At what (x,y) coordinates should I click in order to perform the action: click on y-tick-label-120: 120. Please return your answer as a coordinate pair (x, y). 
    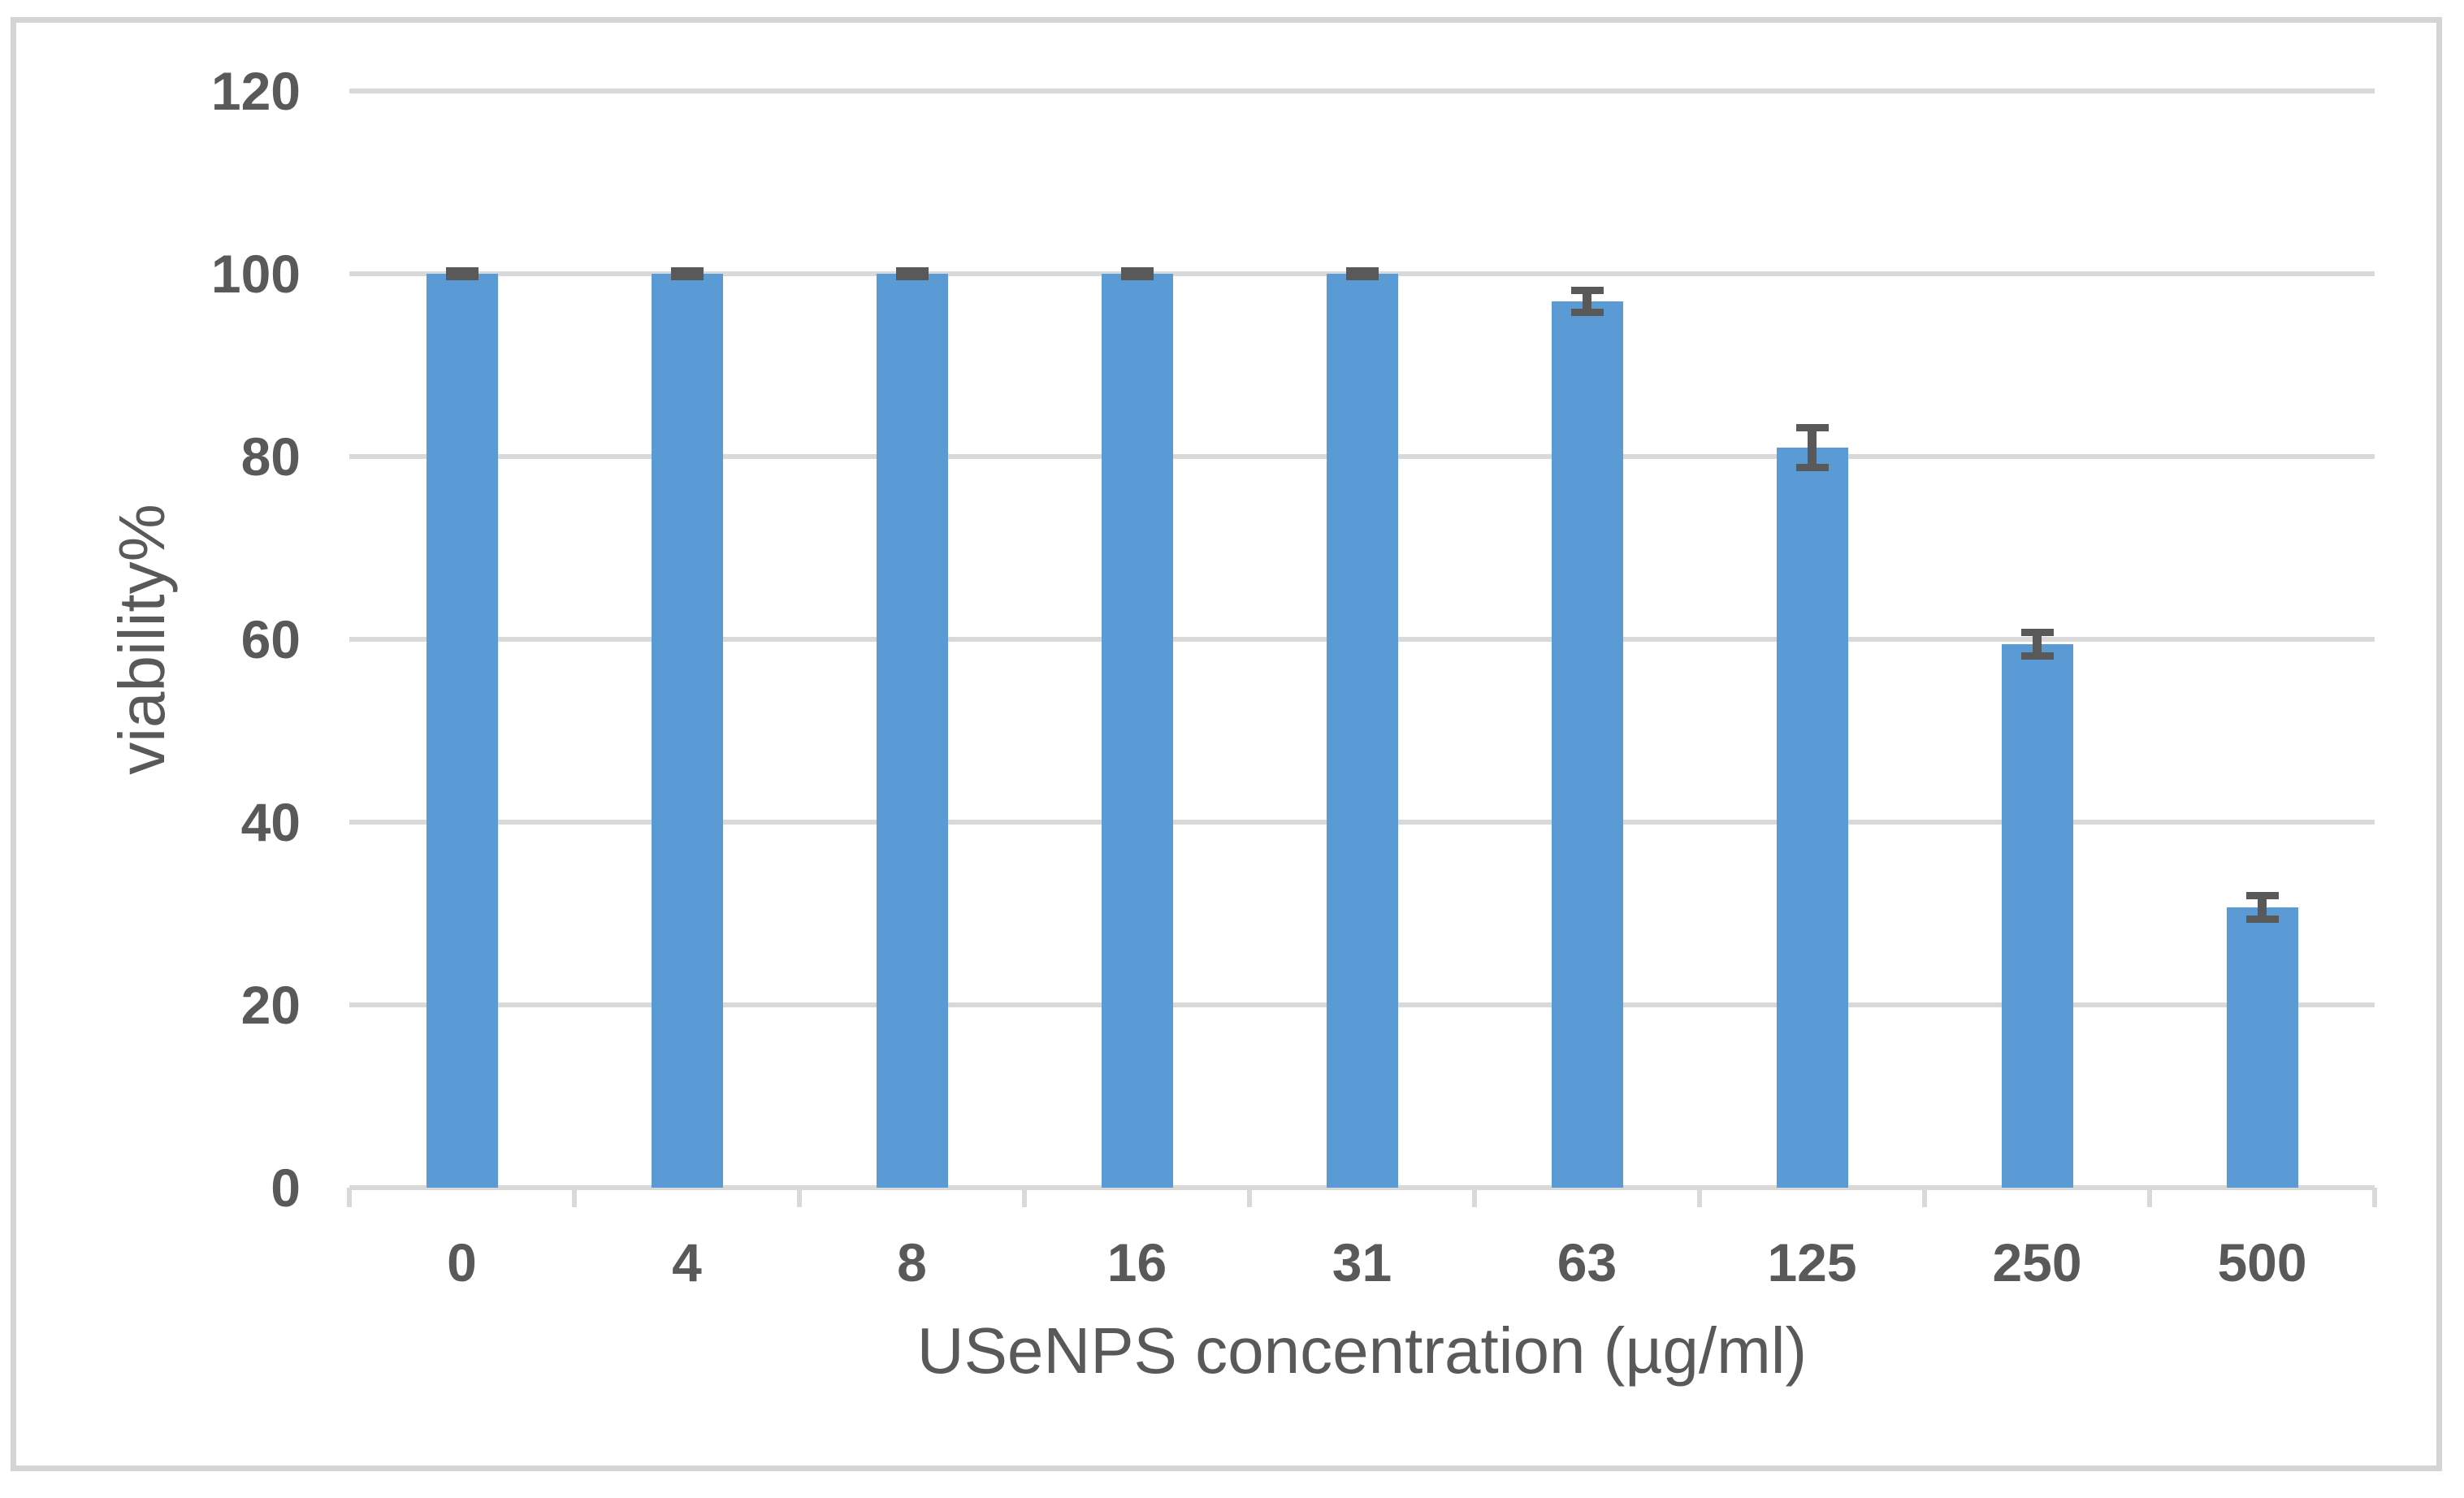
    Looking at the image, I should click on (255, 91).